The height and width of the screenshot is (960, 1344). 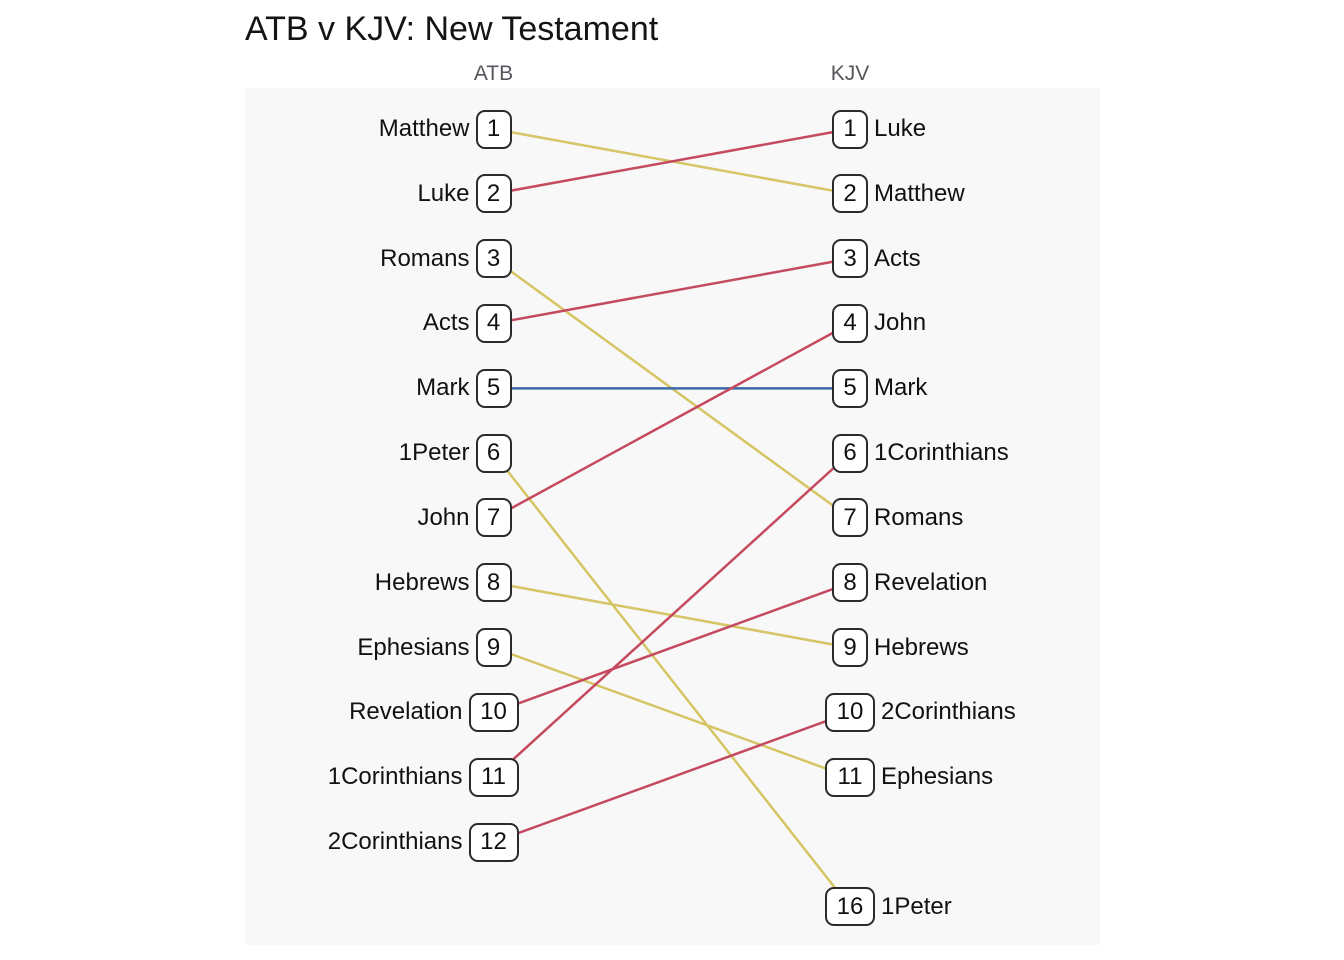 I want to click on right-column-header: KJV, so click(x=850, y=73).